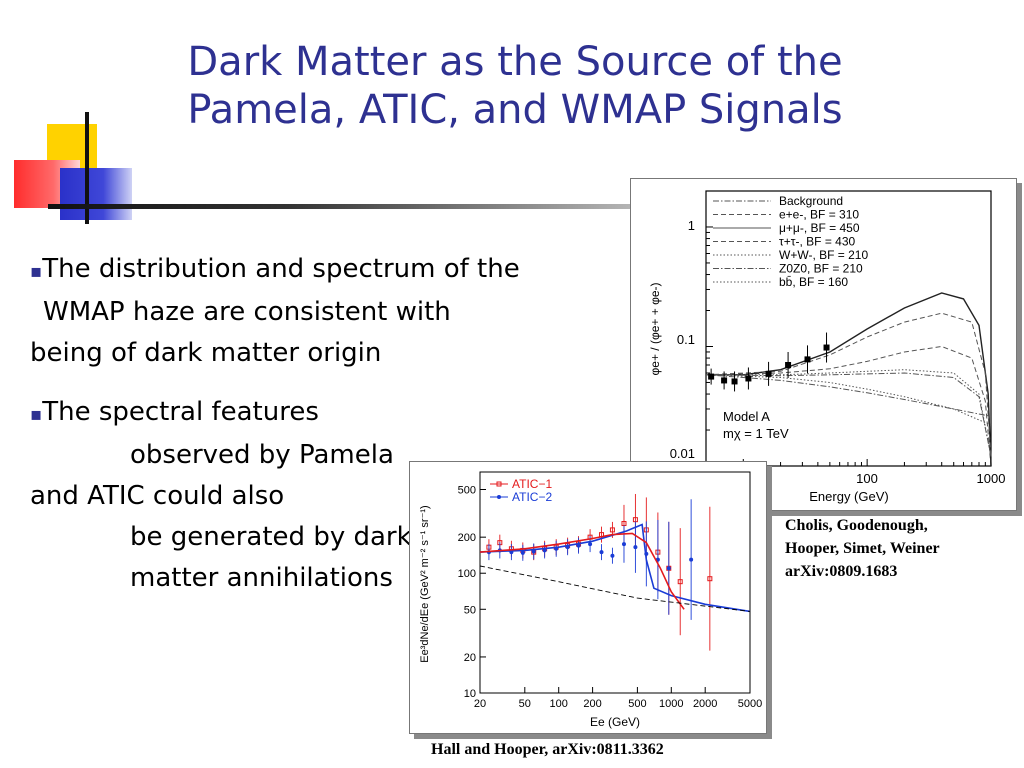 The image size is (1024, 768). Describe the element at coordinates (691, 225) in the screenshot. I see `y-tick-label: 1` at that location.